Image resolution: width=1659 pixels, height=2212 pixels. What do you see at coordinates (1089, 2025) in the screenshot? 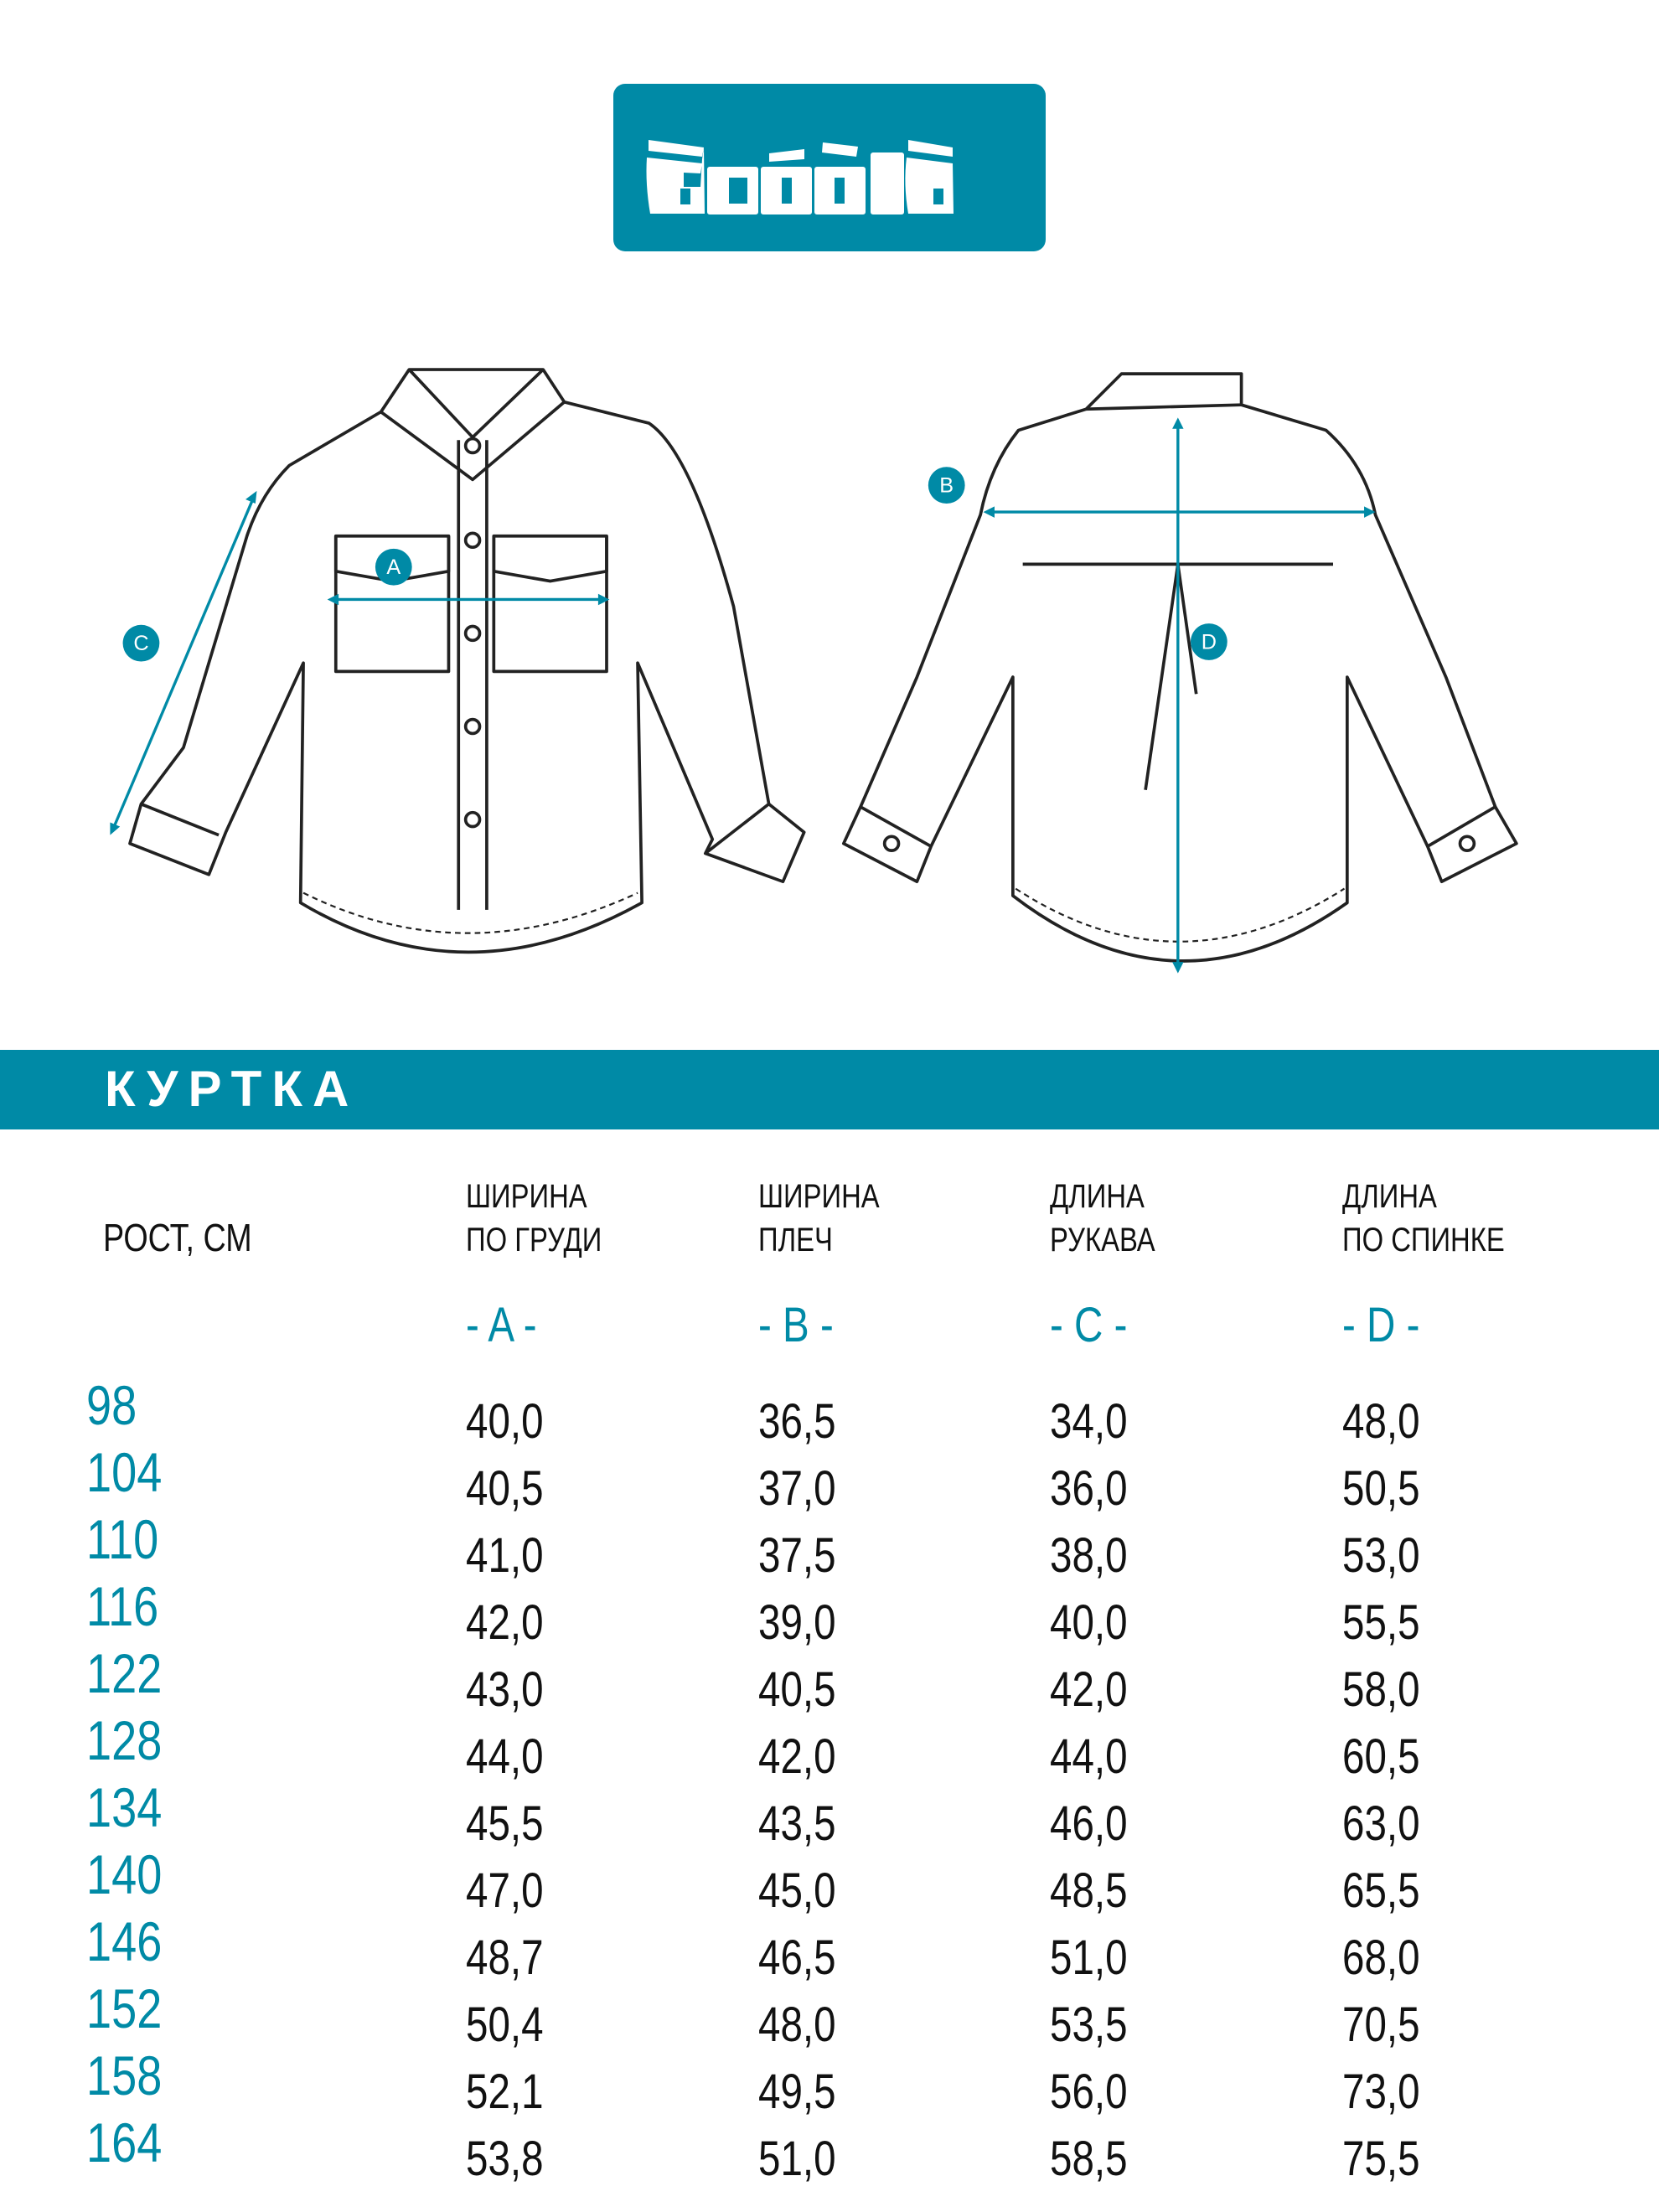
I see `measurement-cell: 53,5` at bounding box center [1089, 2025].